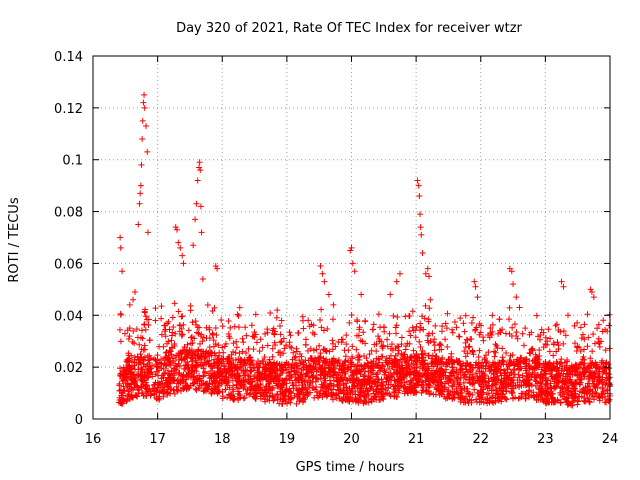 The width and height of the screenshot is (640, 480). Describe the element at coordinates (68, 109) in the screenshot. I see `y-tick-label: 0.12` at that location.